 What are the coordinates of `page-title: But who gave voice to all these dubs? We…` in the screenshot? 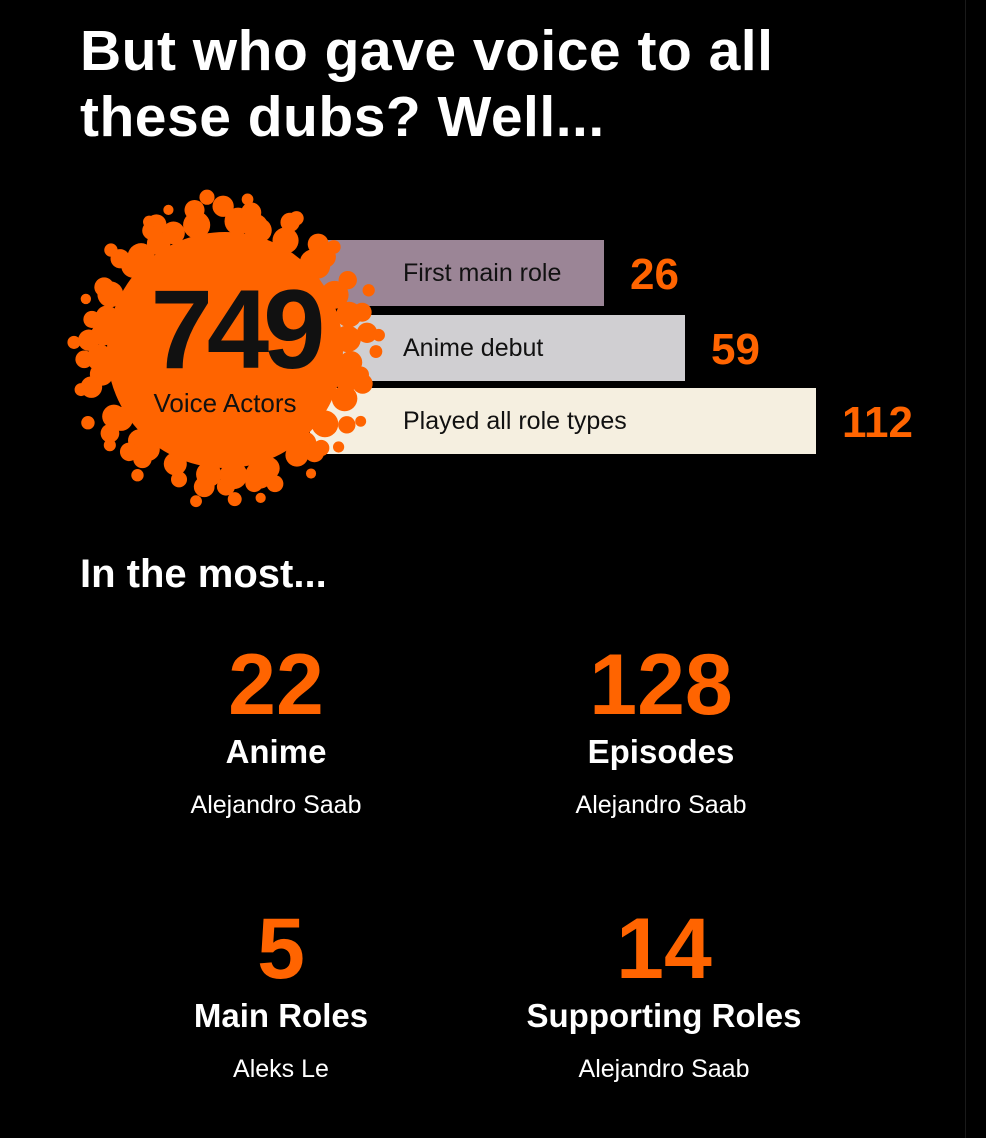 It's located at (427, 84).